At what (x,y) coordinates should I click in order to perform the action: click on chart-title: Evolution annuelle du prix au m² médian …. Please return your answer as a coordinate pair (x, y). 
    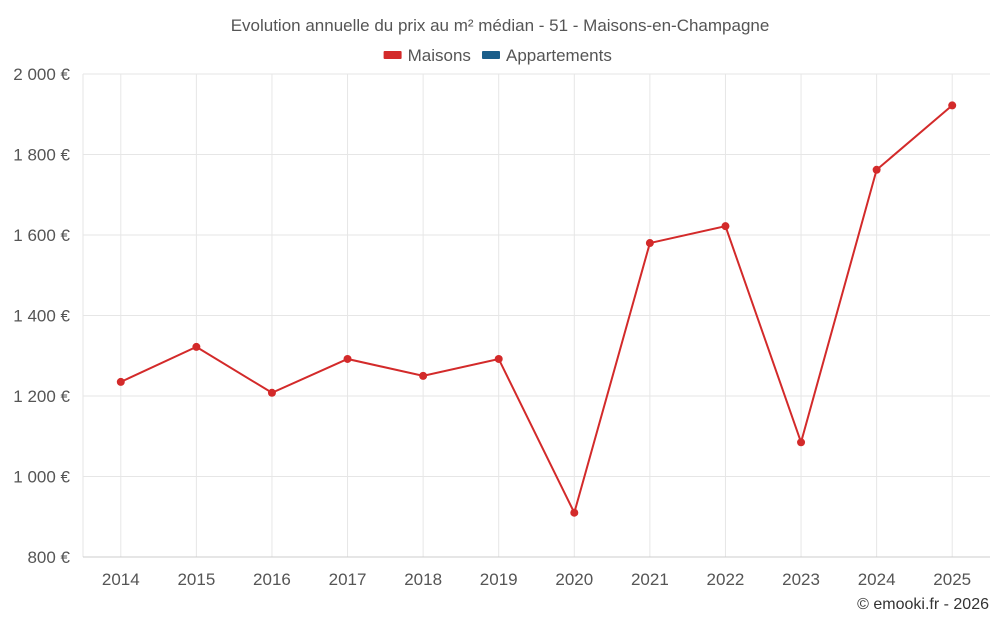
    Looking at the image, I should click on (500, 25).